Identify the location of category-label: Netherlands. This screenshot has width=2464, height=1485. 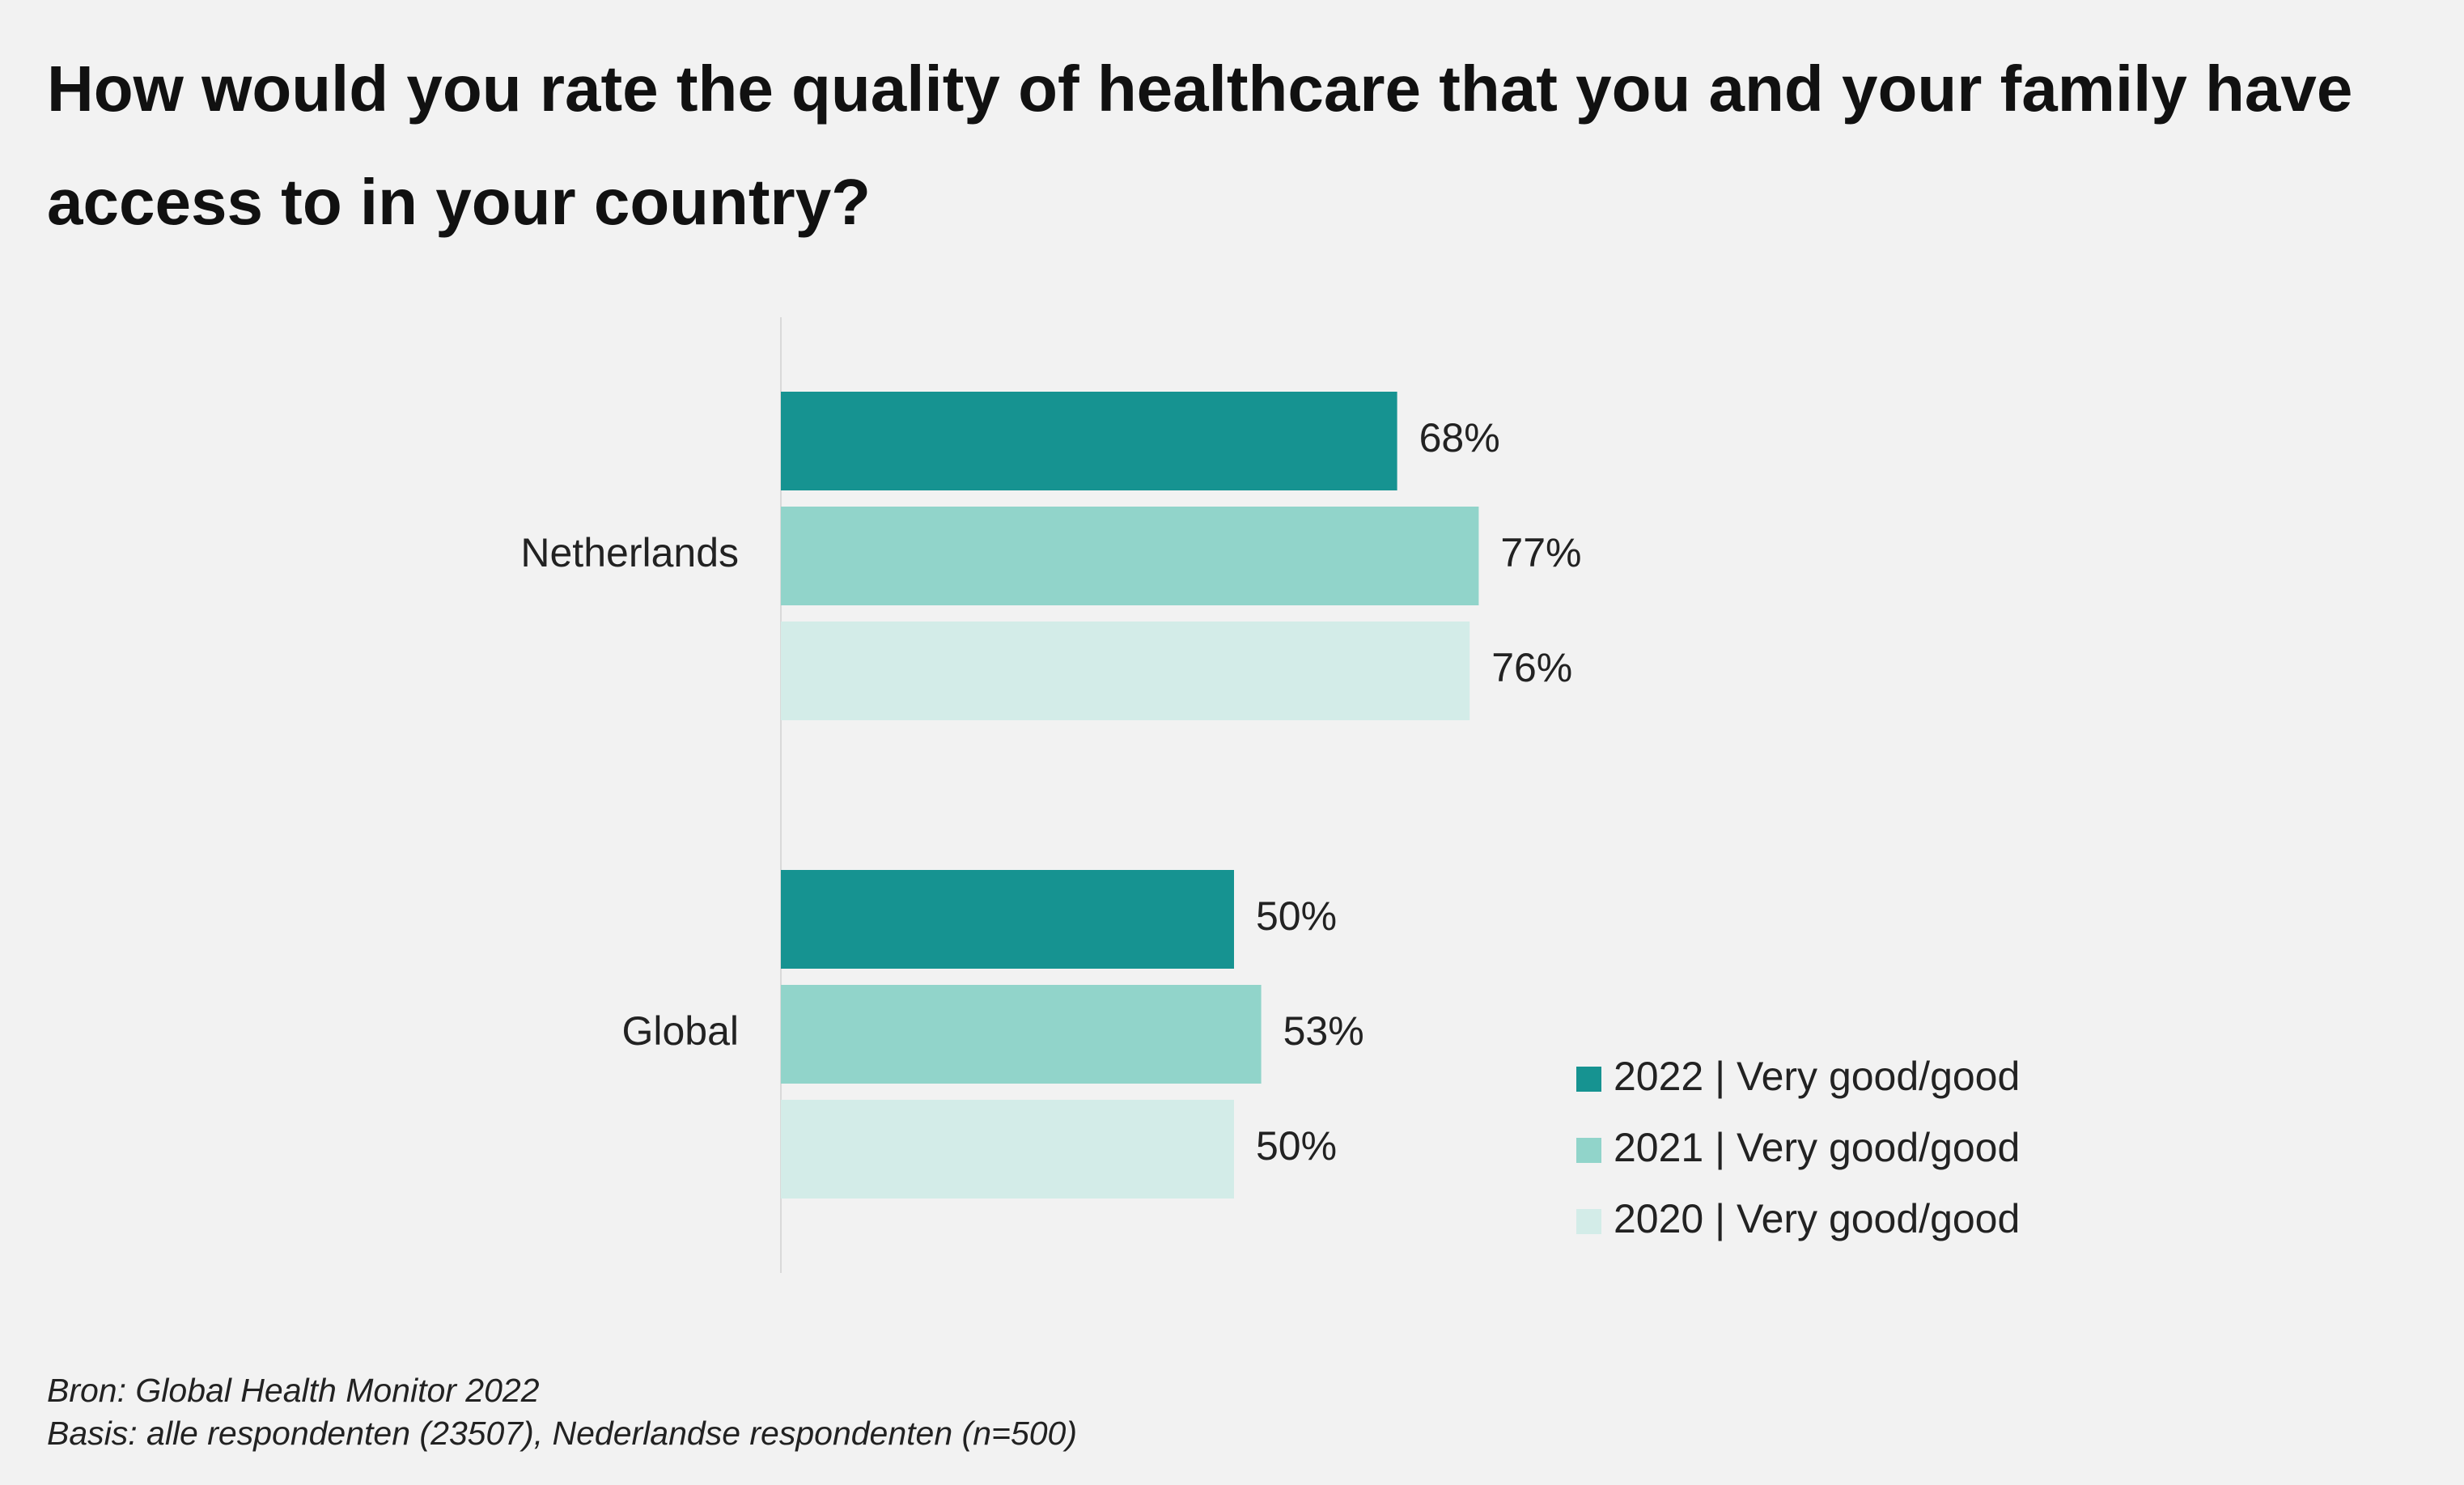
(629, 552).